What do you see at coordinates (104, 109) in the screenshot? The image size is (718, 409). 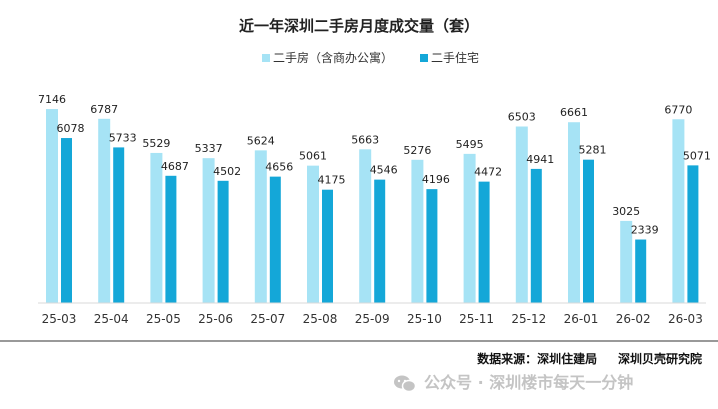 I see `data-label-series-1-25-04: 6787` at bounding box center [104, 109].